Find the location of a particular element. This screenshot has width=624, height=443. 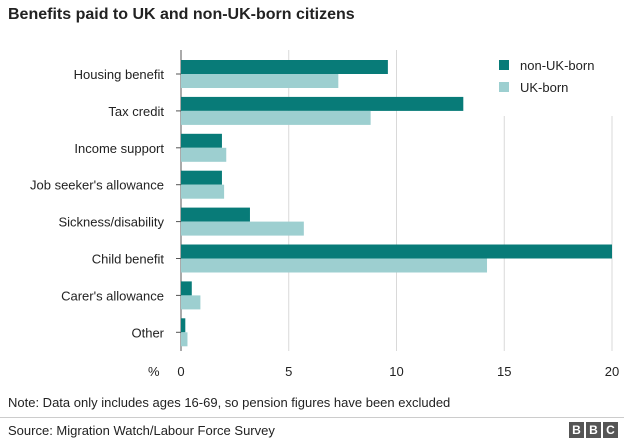

legend-label: non-UK-born is located at coordinates (557, 65).